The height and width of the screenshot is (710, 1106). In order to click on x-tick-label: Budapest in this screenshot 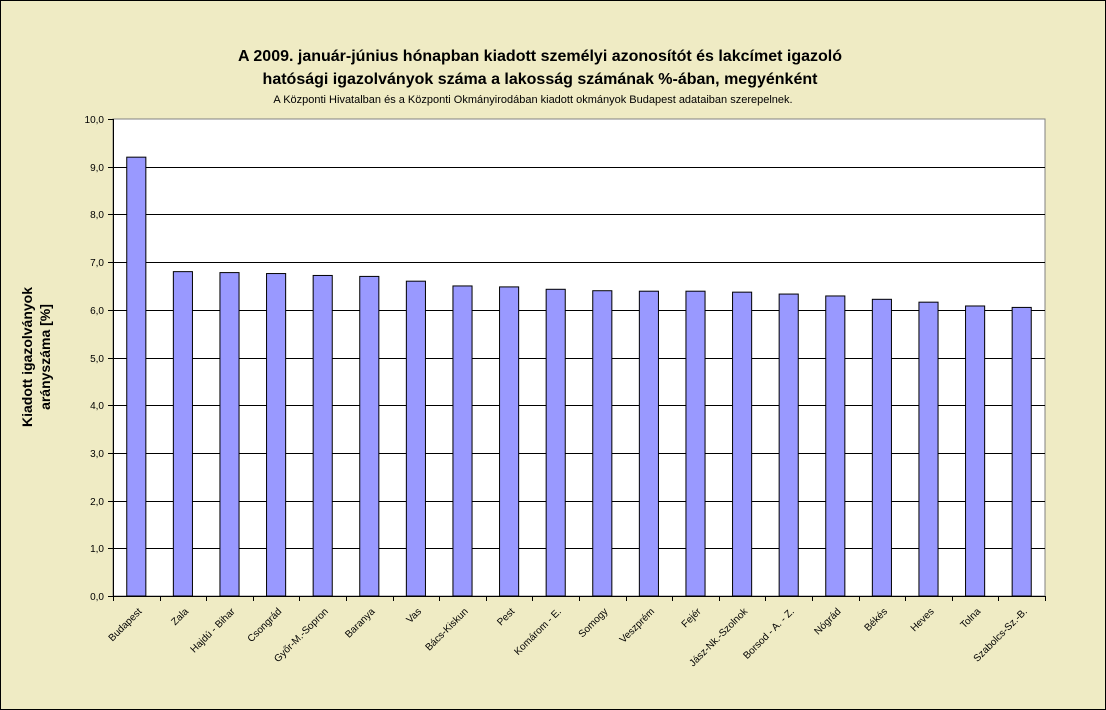, I will do `click(126, 625)`.